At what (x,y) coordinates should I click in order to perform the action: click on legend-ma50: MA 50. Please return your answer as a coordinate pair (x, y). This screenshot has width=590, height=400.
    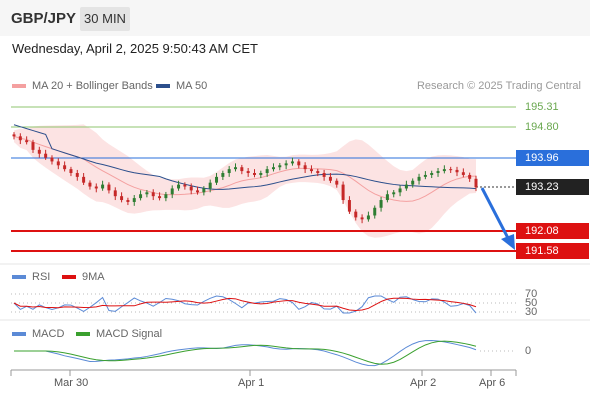
    Looking at the image, I should click on (181, 86).